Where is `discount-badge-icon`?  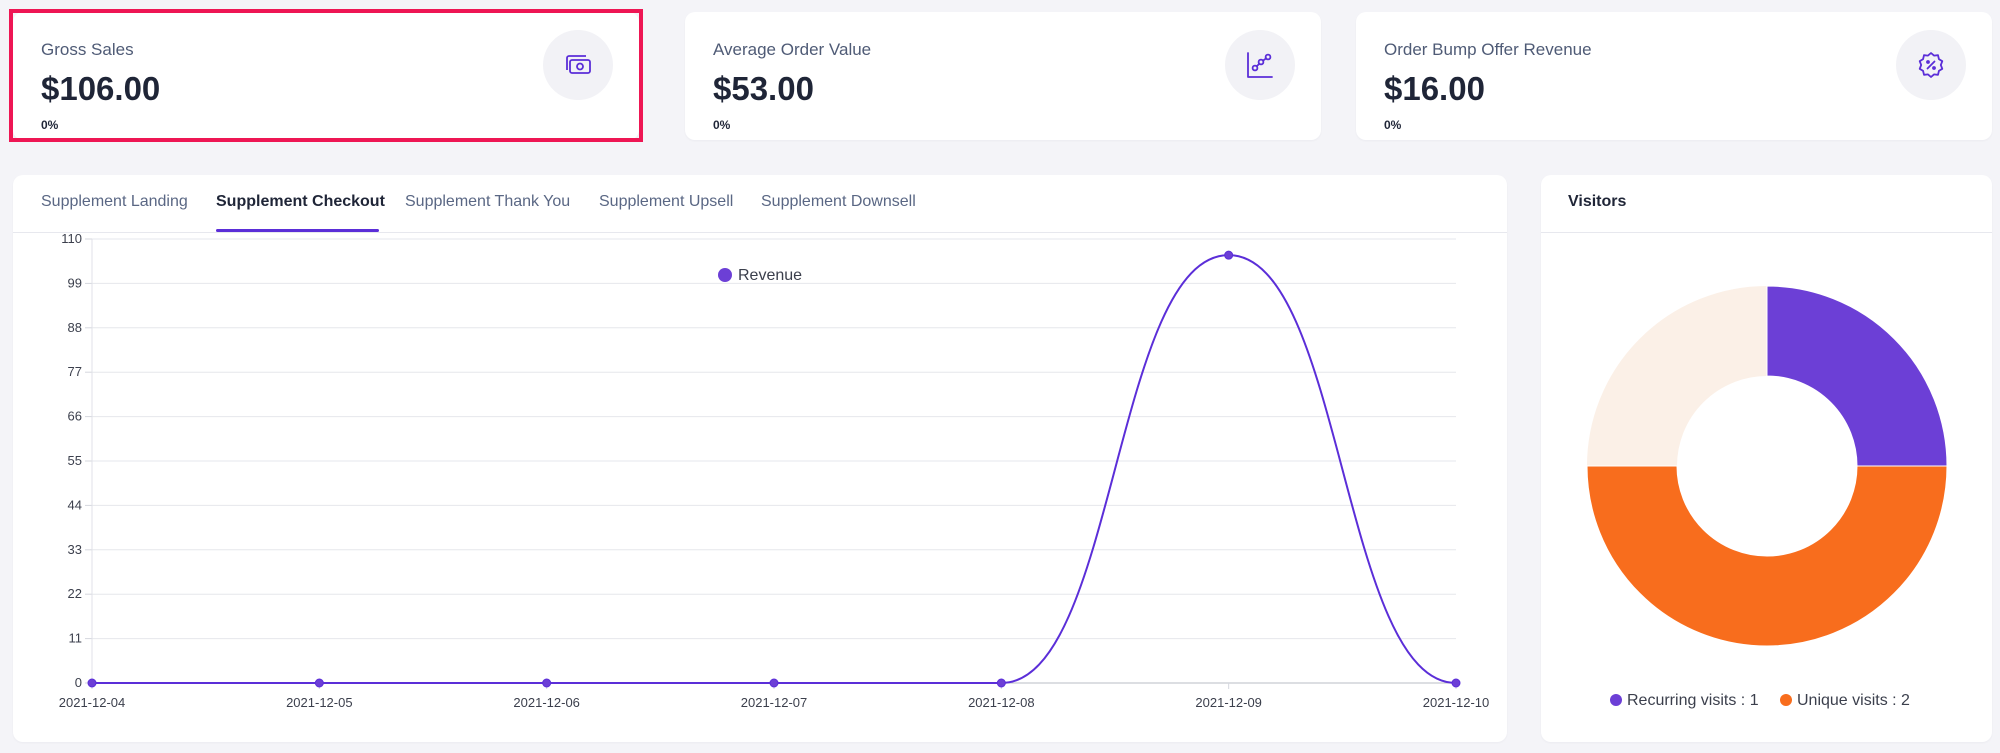 discount-badge-icon is located at coordinates (1931, 65).